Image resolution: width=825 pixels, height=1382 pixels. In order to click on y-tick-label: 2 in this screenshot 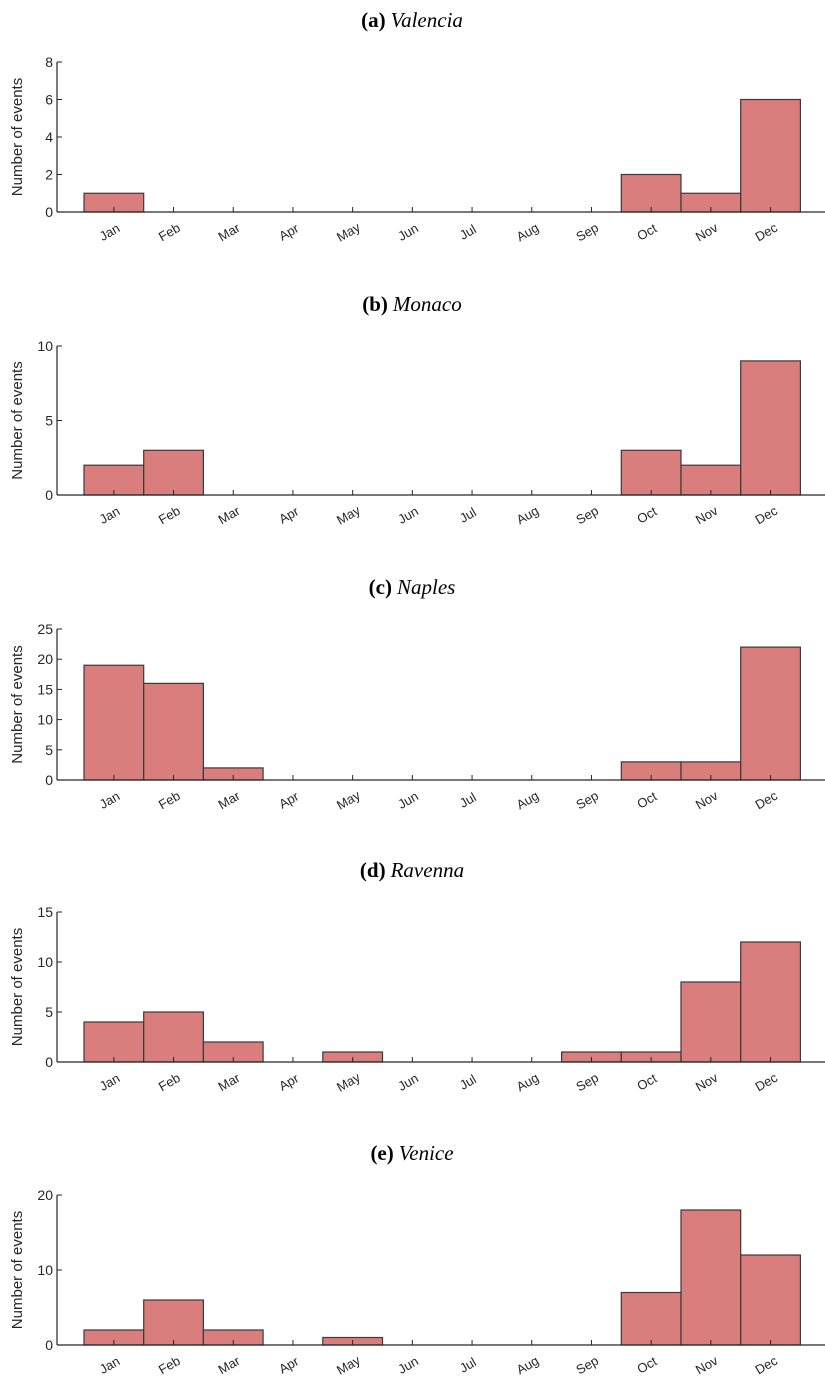, I will do `click(49, 175)`.